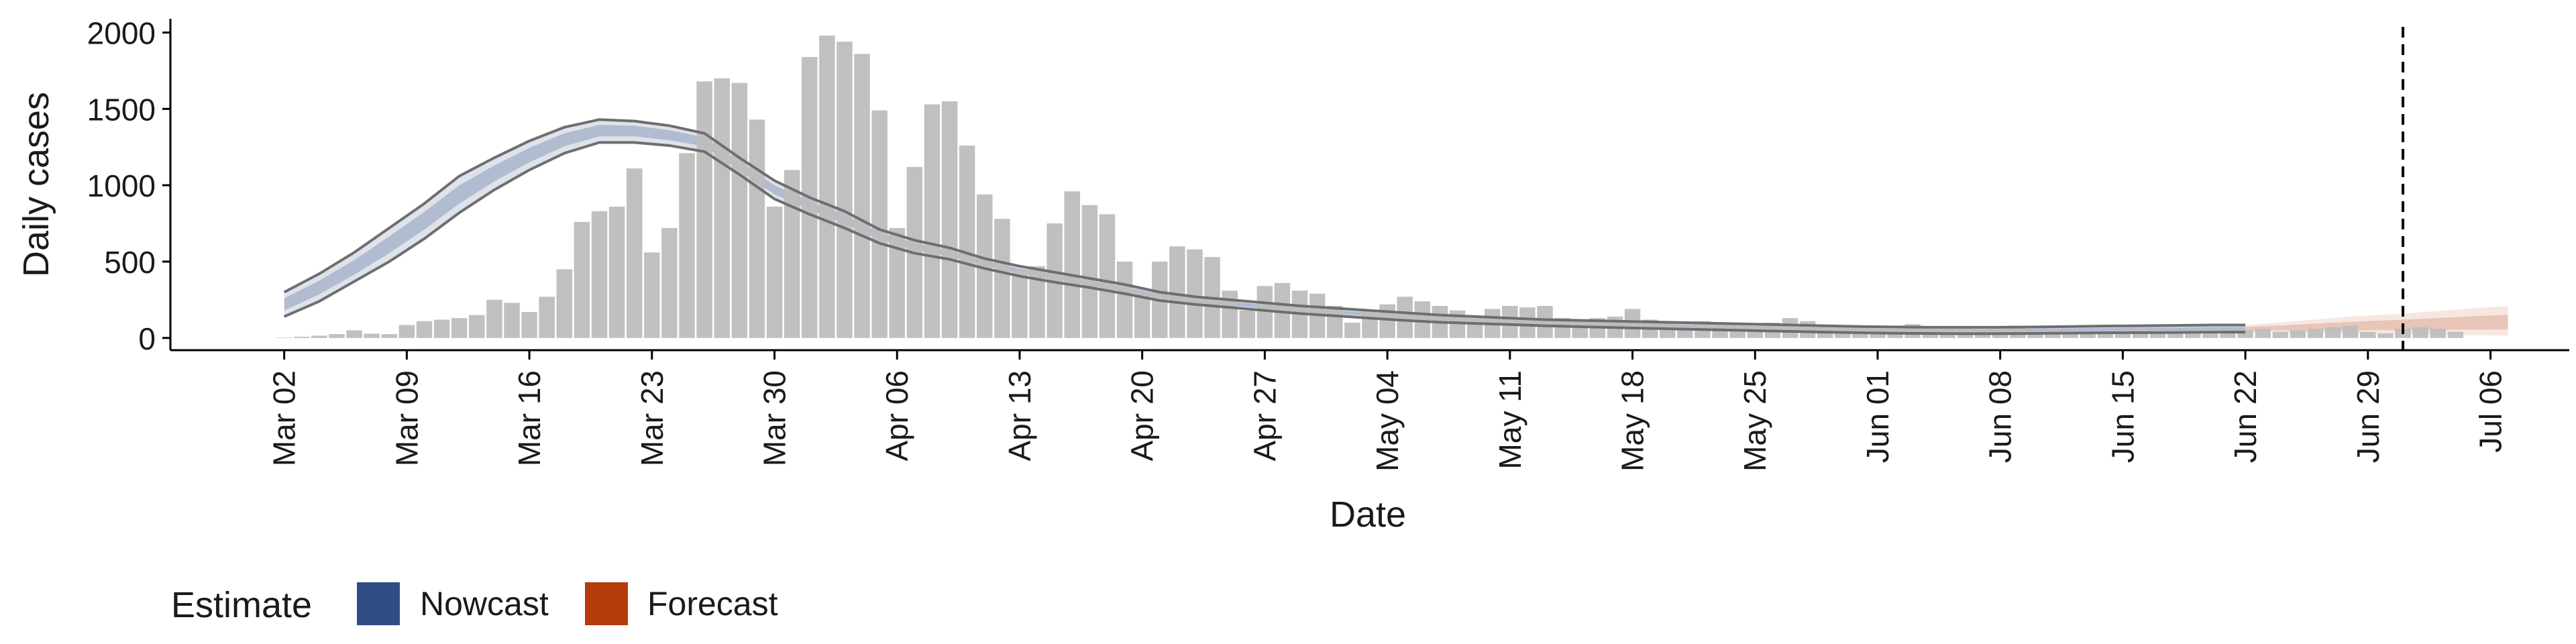  What do you see at coordinates (1142, 416) in the screenshot?
I see `x-tick-label: Apr 20` at bounding box center [1142, 416].